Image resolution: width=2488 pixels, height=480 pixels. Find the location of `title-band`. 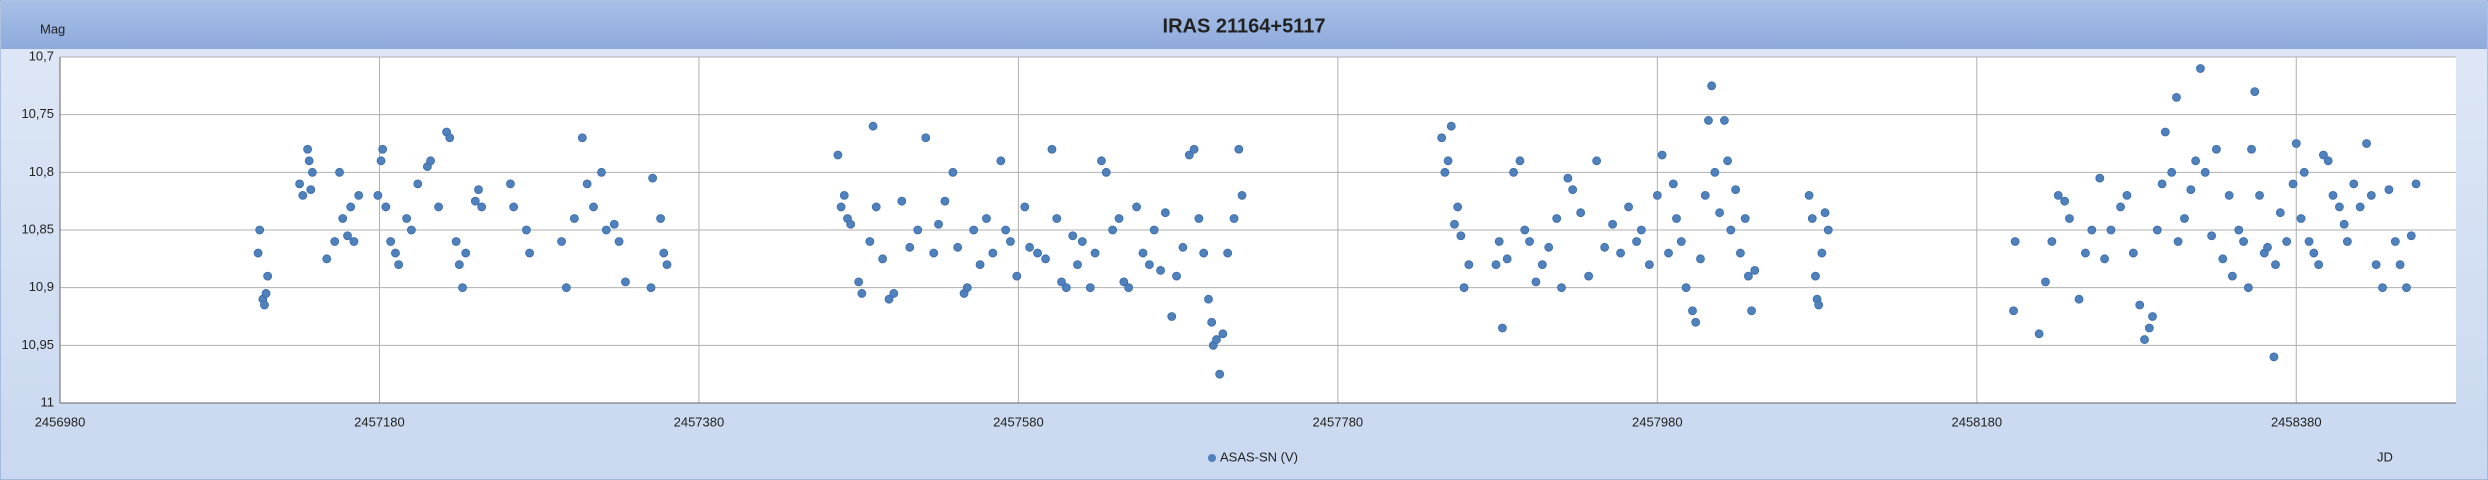

title-band is located at coordinates (1244, 25).